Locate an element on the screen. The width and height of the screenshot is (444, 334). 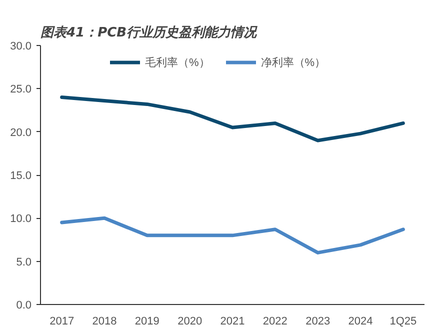
legend-label: 毛利率（%） is located at coordinates (177, 63).